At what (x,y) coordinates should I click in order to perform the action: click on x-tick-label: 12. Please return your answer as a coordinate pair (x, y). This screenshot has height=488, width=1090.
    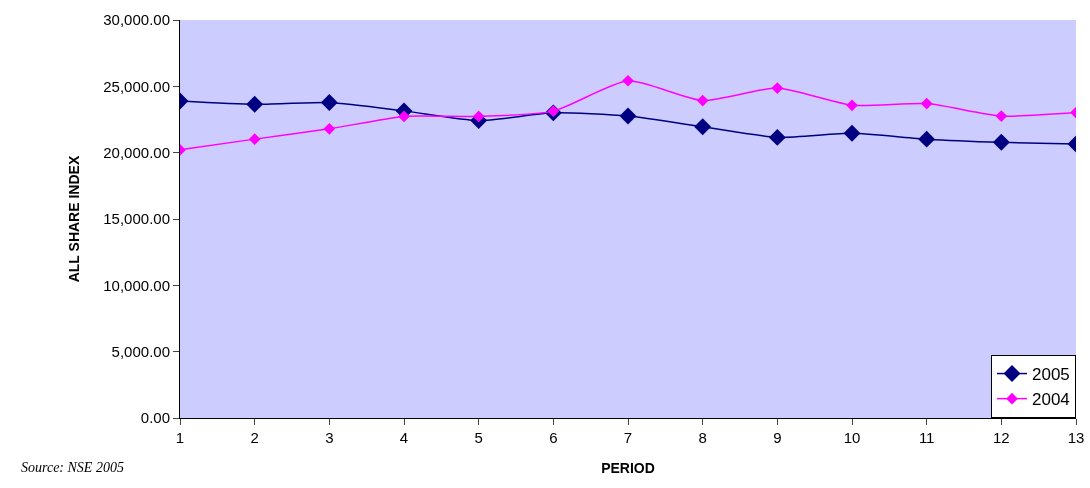
    Looking at the image, I should click on (1001, 437).